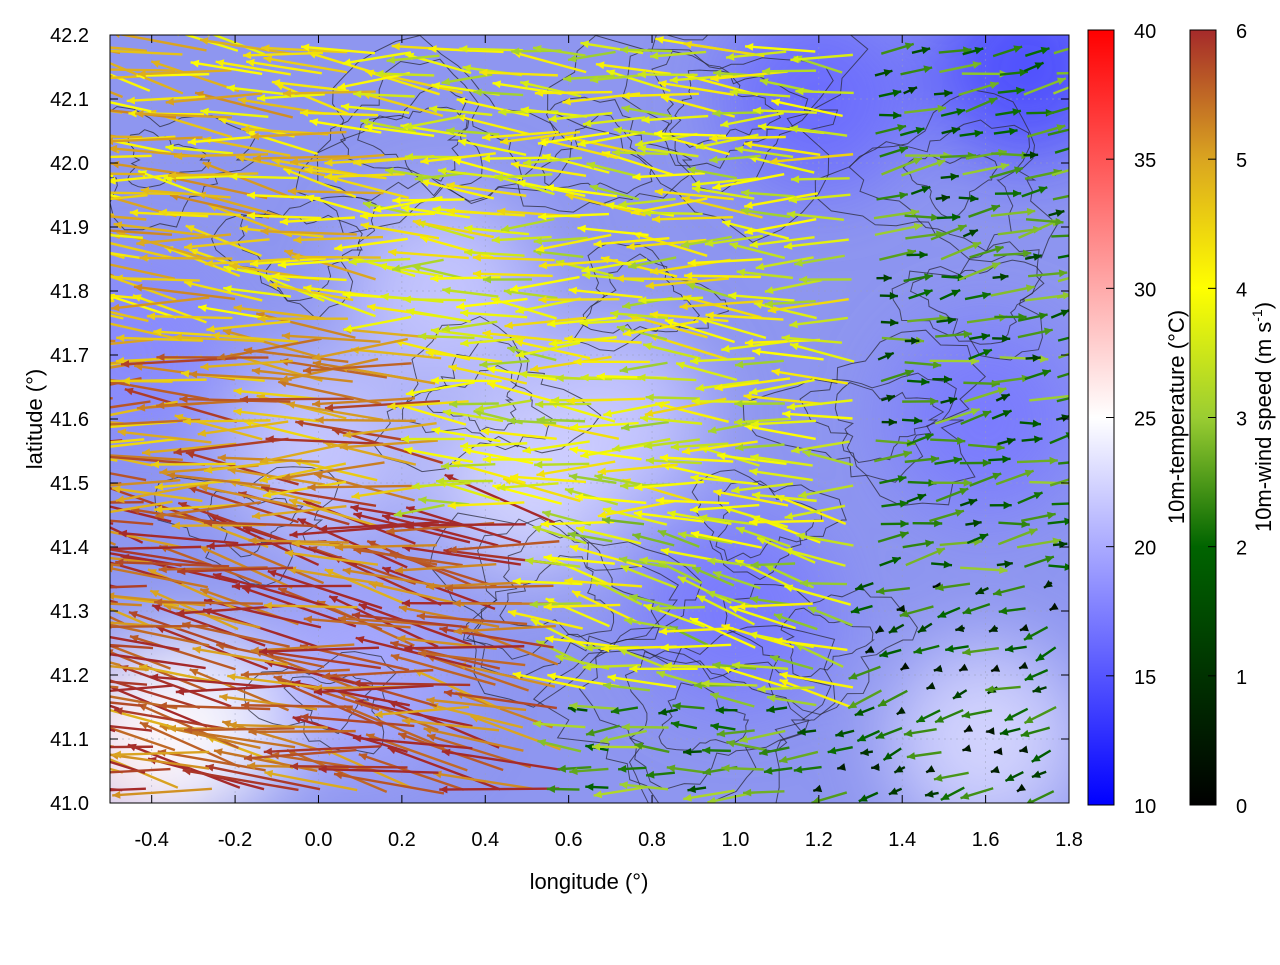  What do you see at coordinates (69, 612) in the screenshot?
I see `y-tick-label: 41.3` at bounding box center [69, 612].